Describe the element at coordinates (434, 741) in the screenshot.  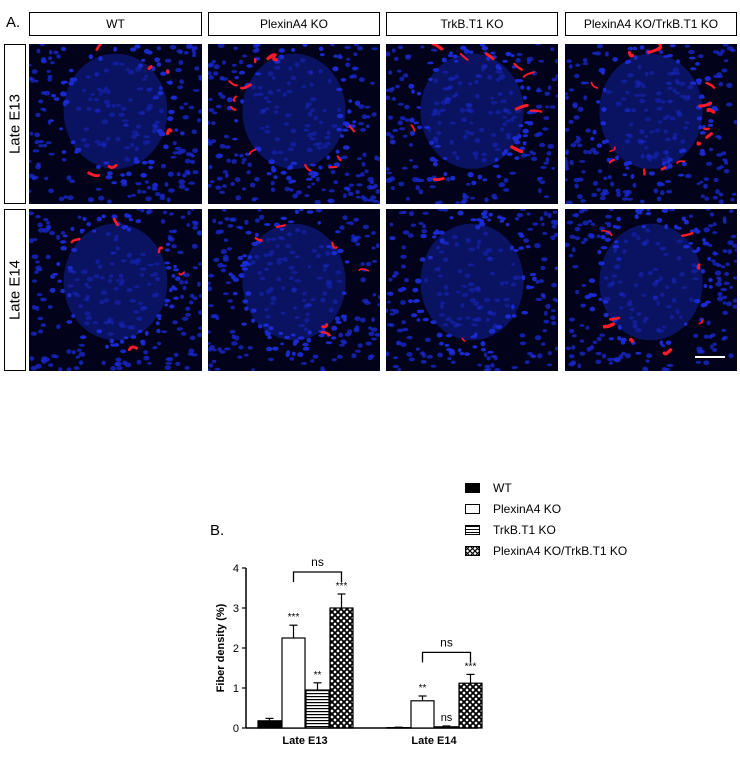
I see `x-tick-label: Late E14` at that location.